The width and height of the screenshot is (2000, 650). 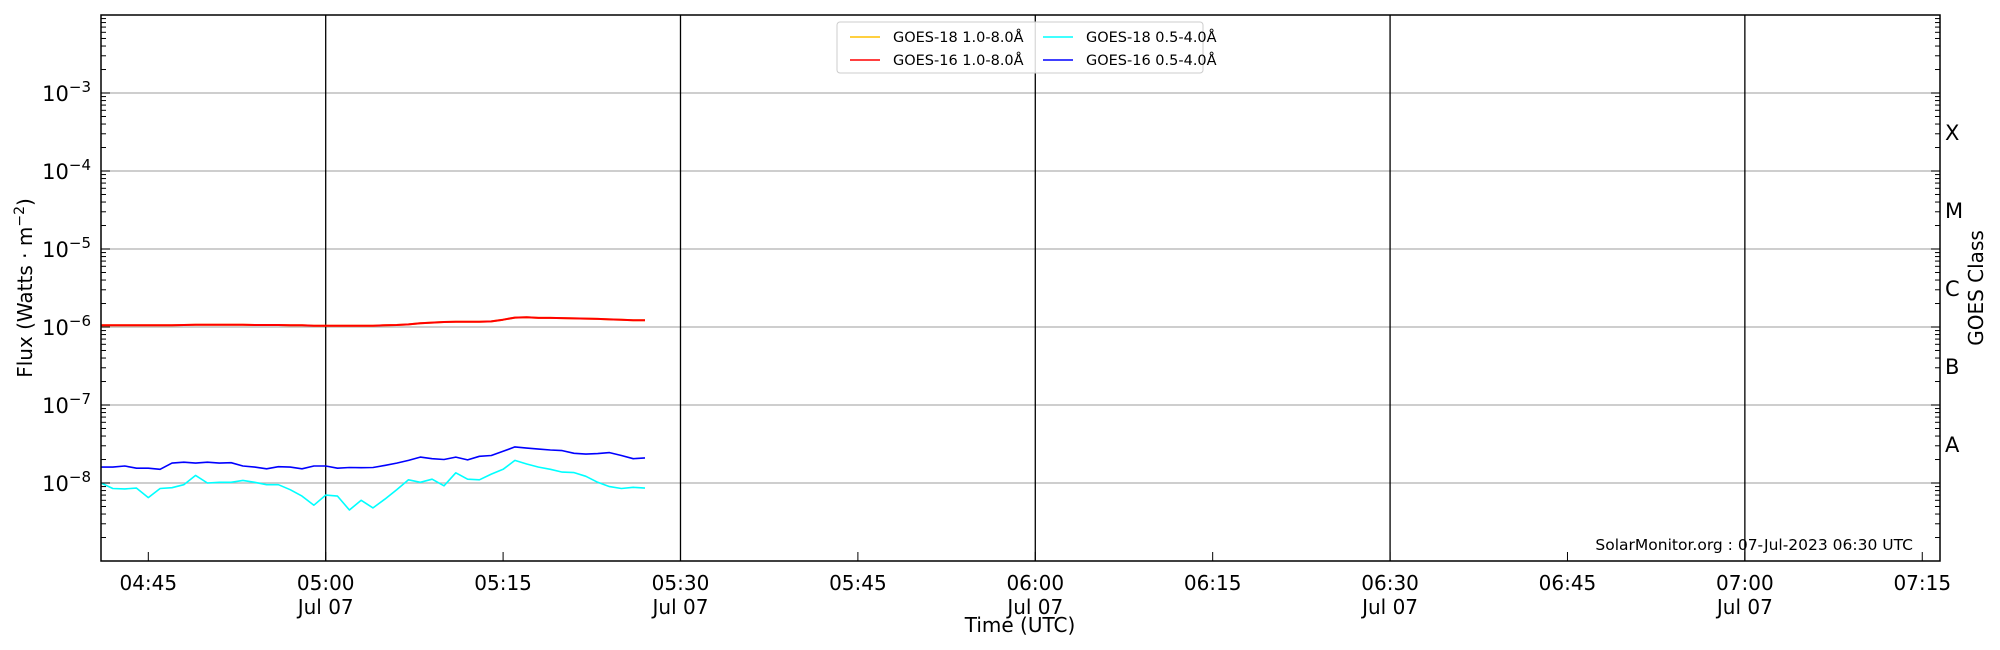 I want to click on legend-entry-label: GOES-16 1.0-8.0Å, so click(x=958, y=60).